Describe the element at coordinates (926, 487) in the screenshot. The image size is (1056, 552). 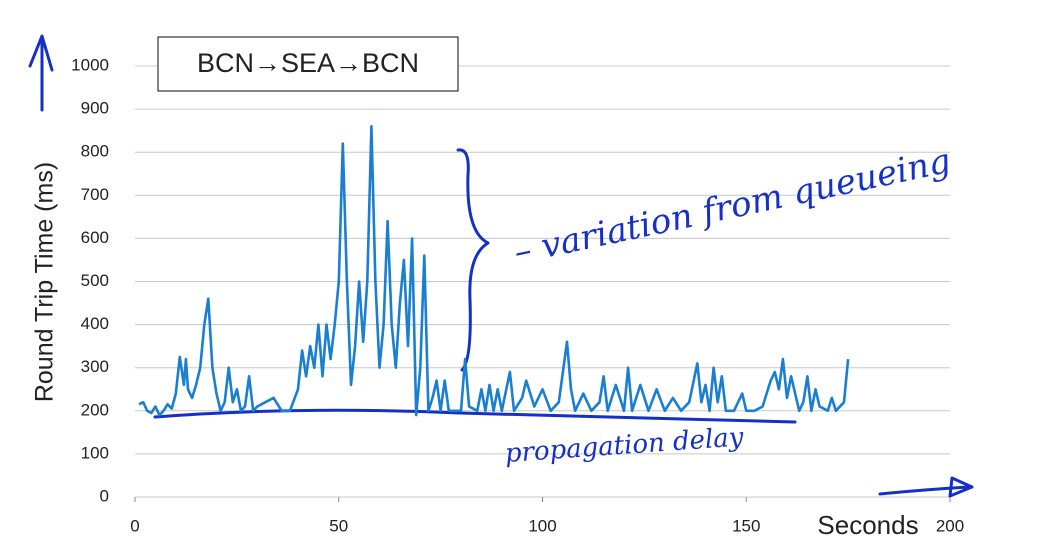
I see `x-arrow` at that location.